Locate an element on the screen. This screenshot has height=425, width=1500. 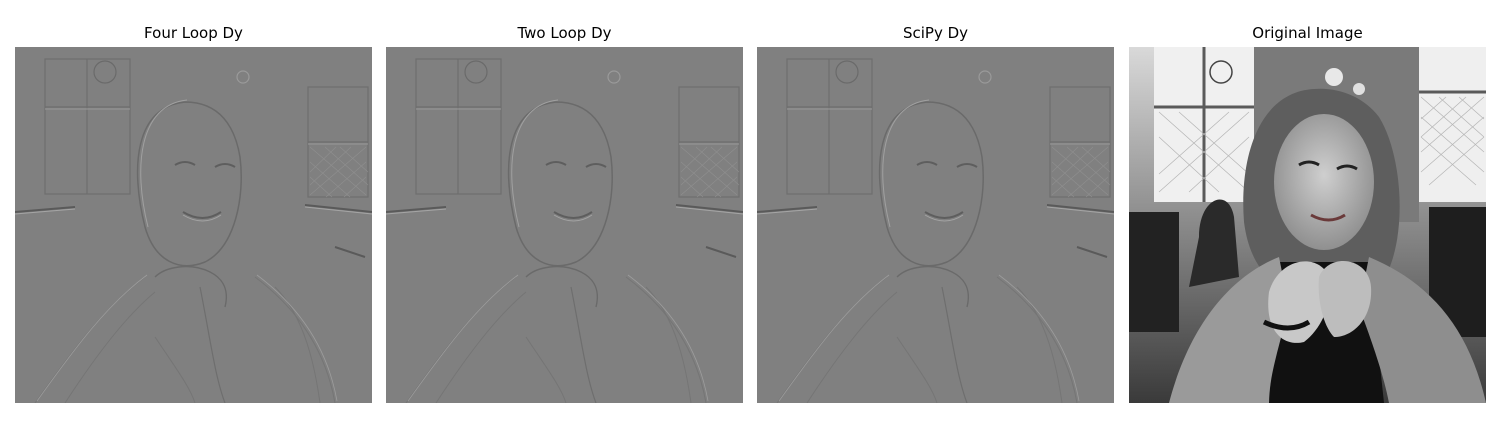
panel-title: Four Loop Dy is located at coordinates (193, 33).